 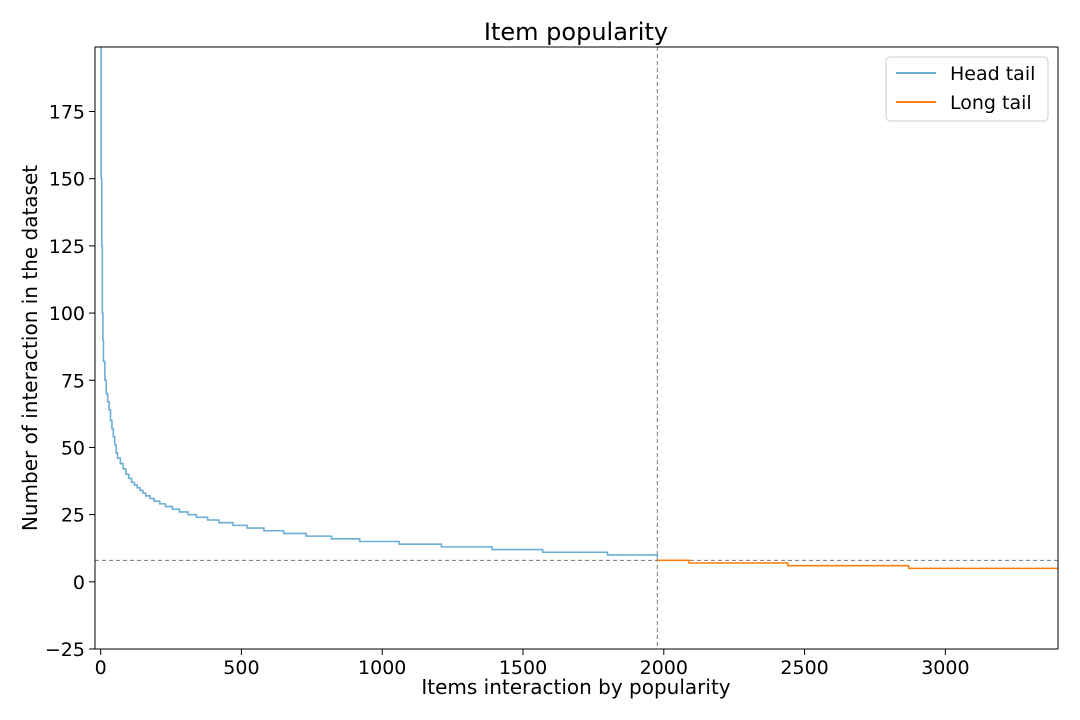 I want to click on y-tick-label: 50, so click(x=73, y=448).